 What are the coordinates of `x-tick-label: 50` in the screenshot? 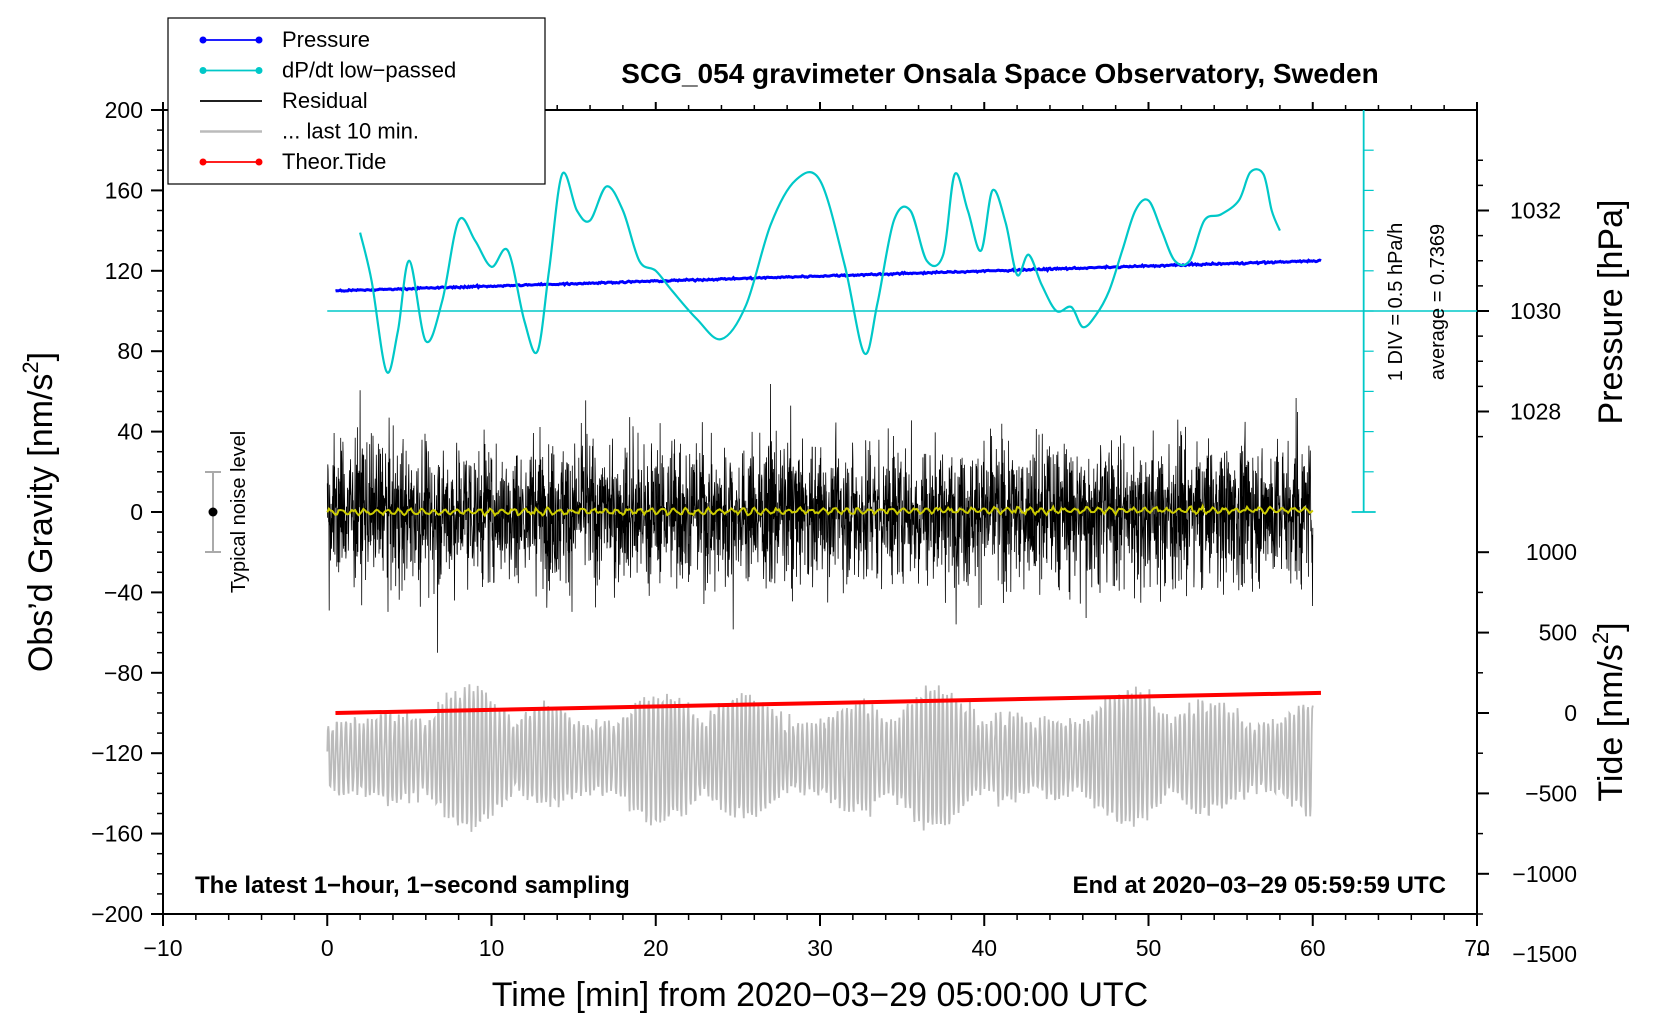 It's located at (1149, 948).